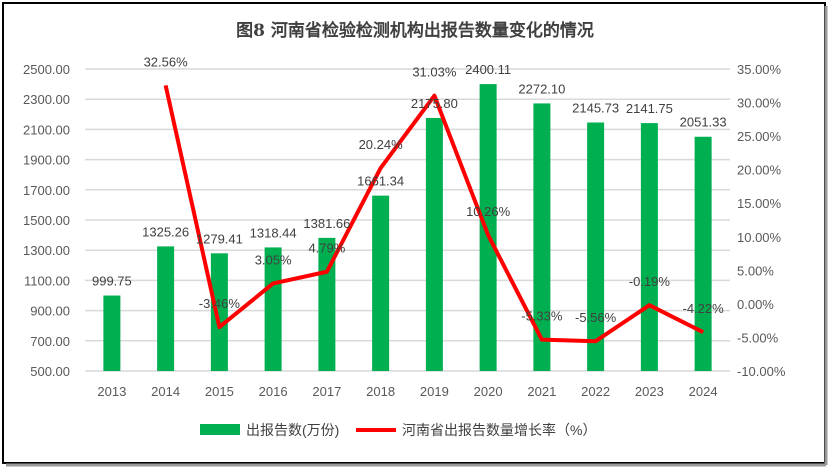 This screenshot has width=831, height=469. Describe the element at coordinates (46, 250) in the screenshot. I see `left-tick-label: 1300.00` at that location.